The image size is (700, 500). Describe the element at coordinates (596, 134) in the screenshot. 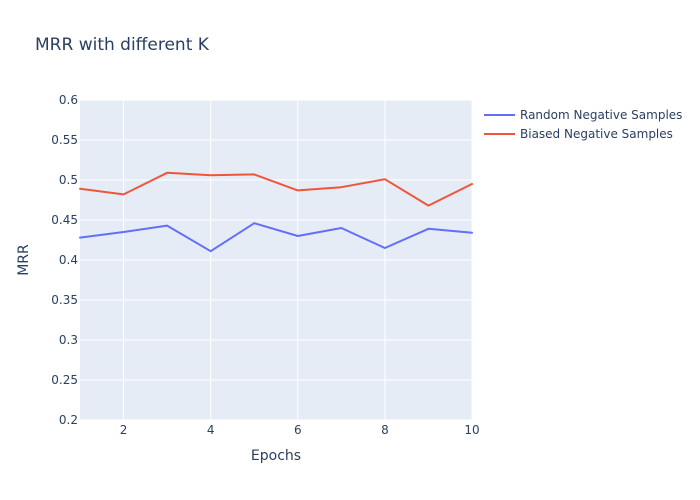

I see `legend-label: Biased Negative Samples` at that location.